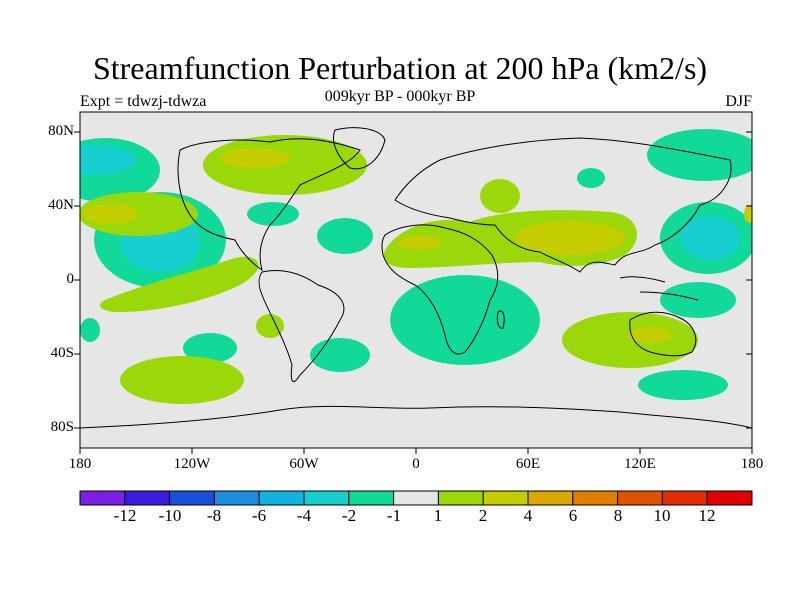  What do you see at coordinates (359, 148) in the screenshot?
I see `coastline-greenland` at bounding box center [359, 148].